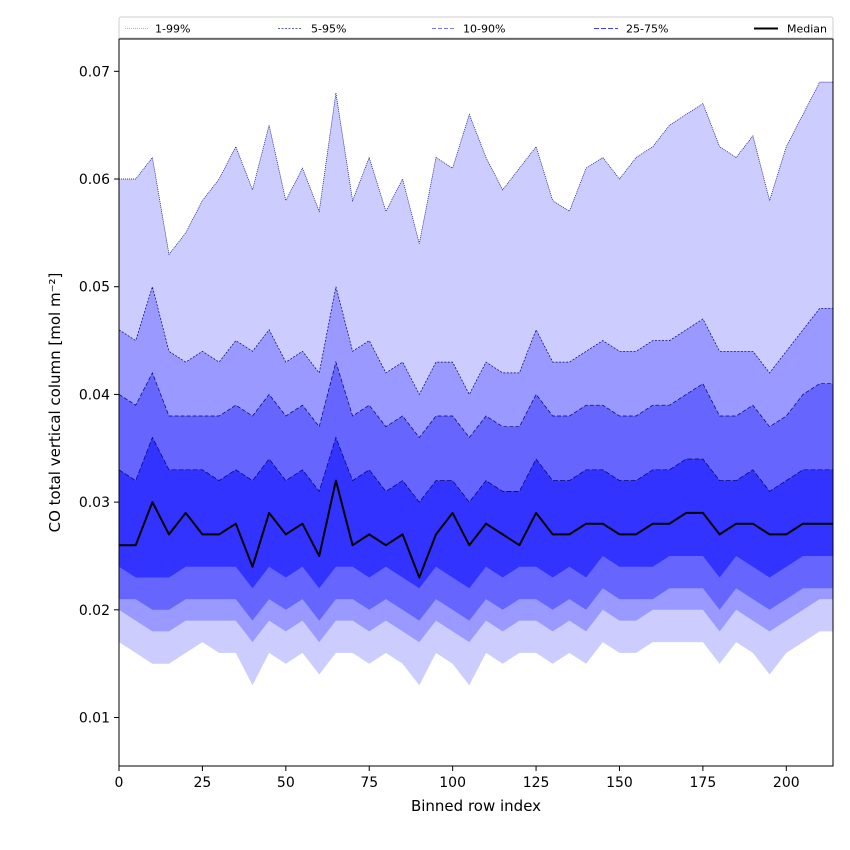 This screenshot has width=850, height=850. What do you see at coordinates (536, 783) in the screenshot?
I see `x-tick-label: 125` at bounding box center [536, 783].